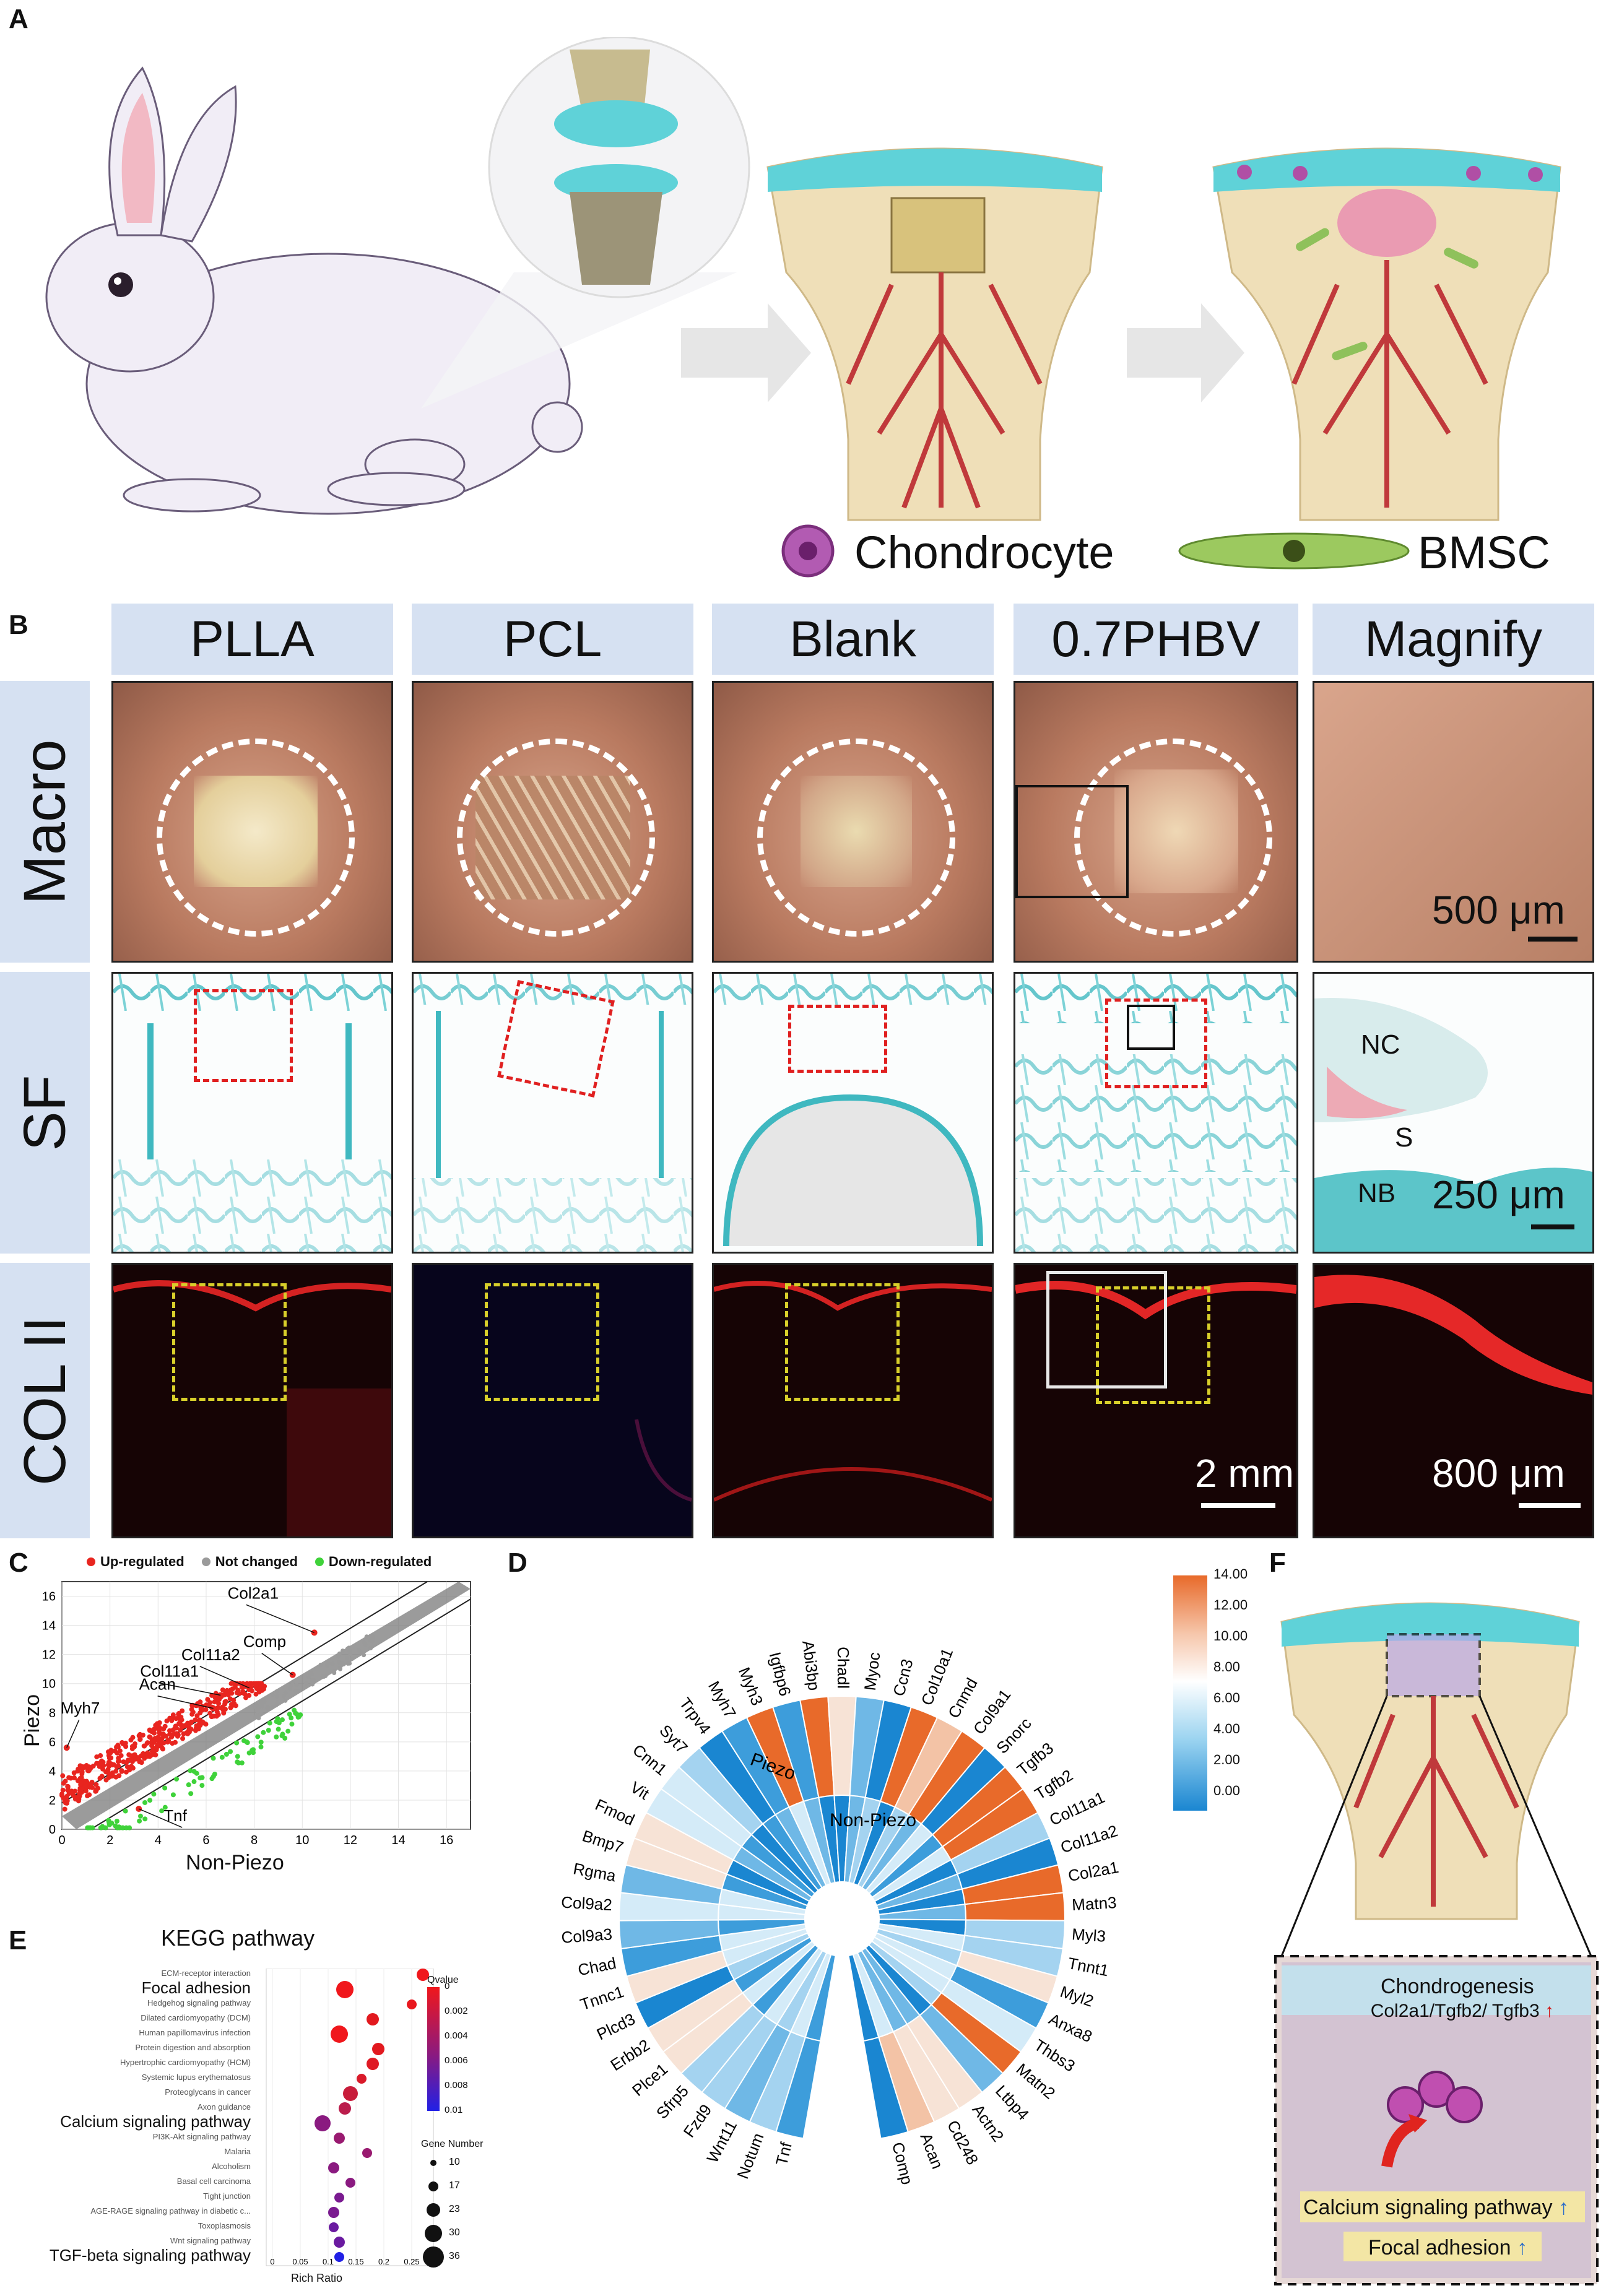 The width and height of the screenshot is (1619, 2296). What do you see at coordinates (205, 1841) in the screenshot?
I see `x-tick-label: 6` at bounding box center [205, 1841].